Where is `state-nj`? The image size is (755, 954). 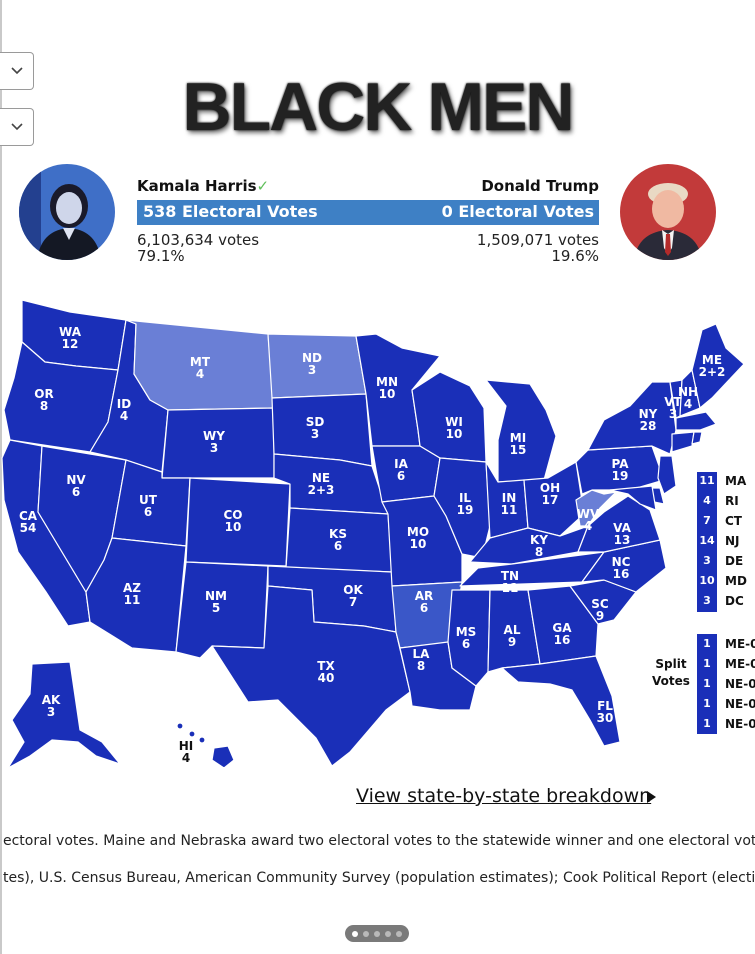
state-nj is located at coordinates (667, 475).